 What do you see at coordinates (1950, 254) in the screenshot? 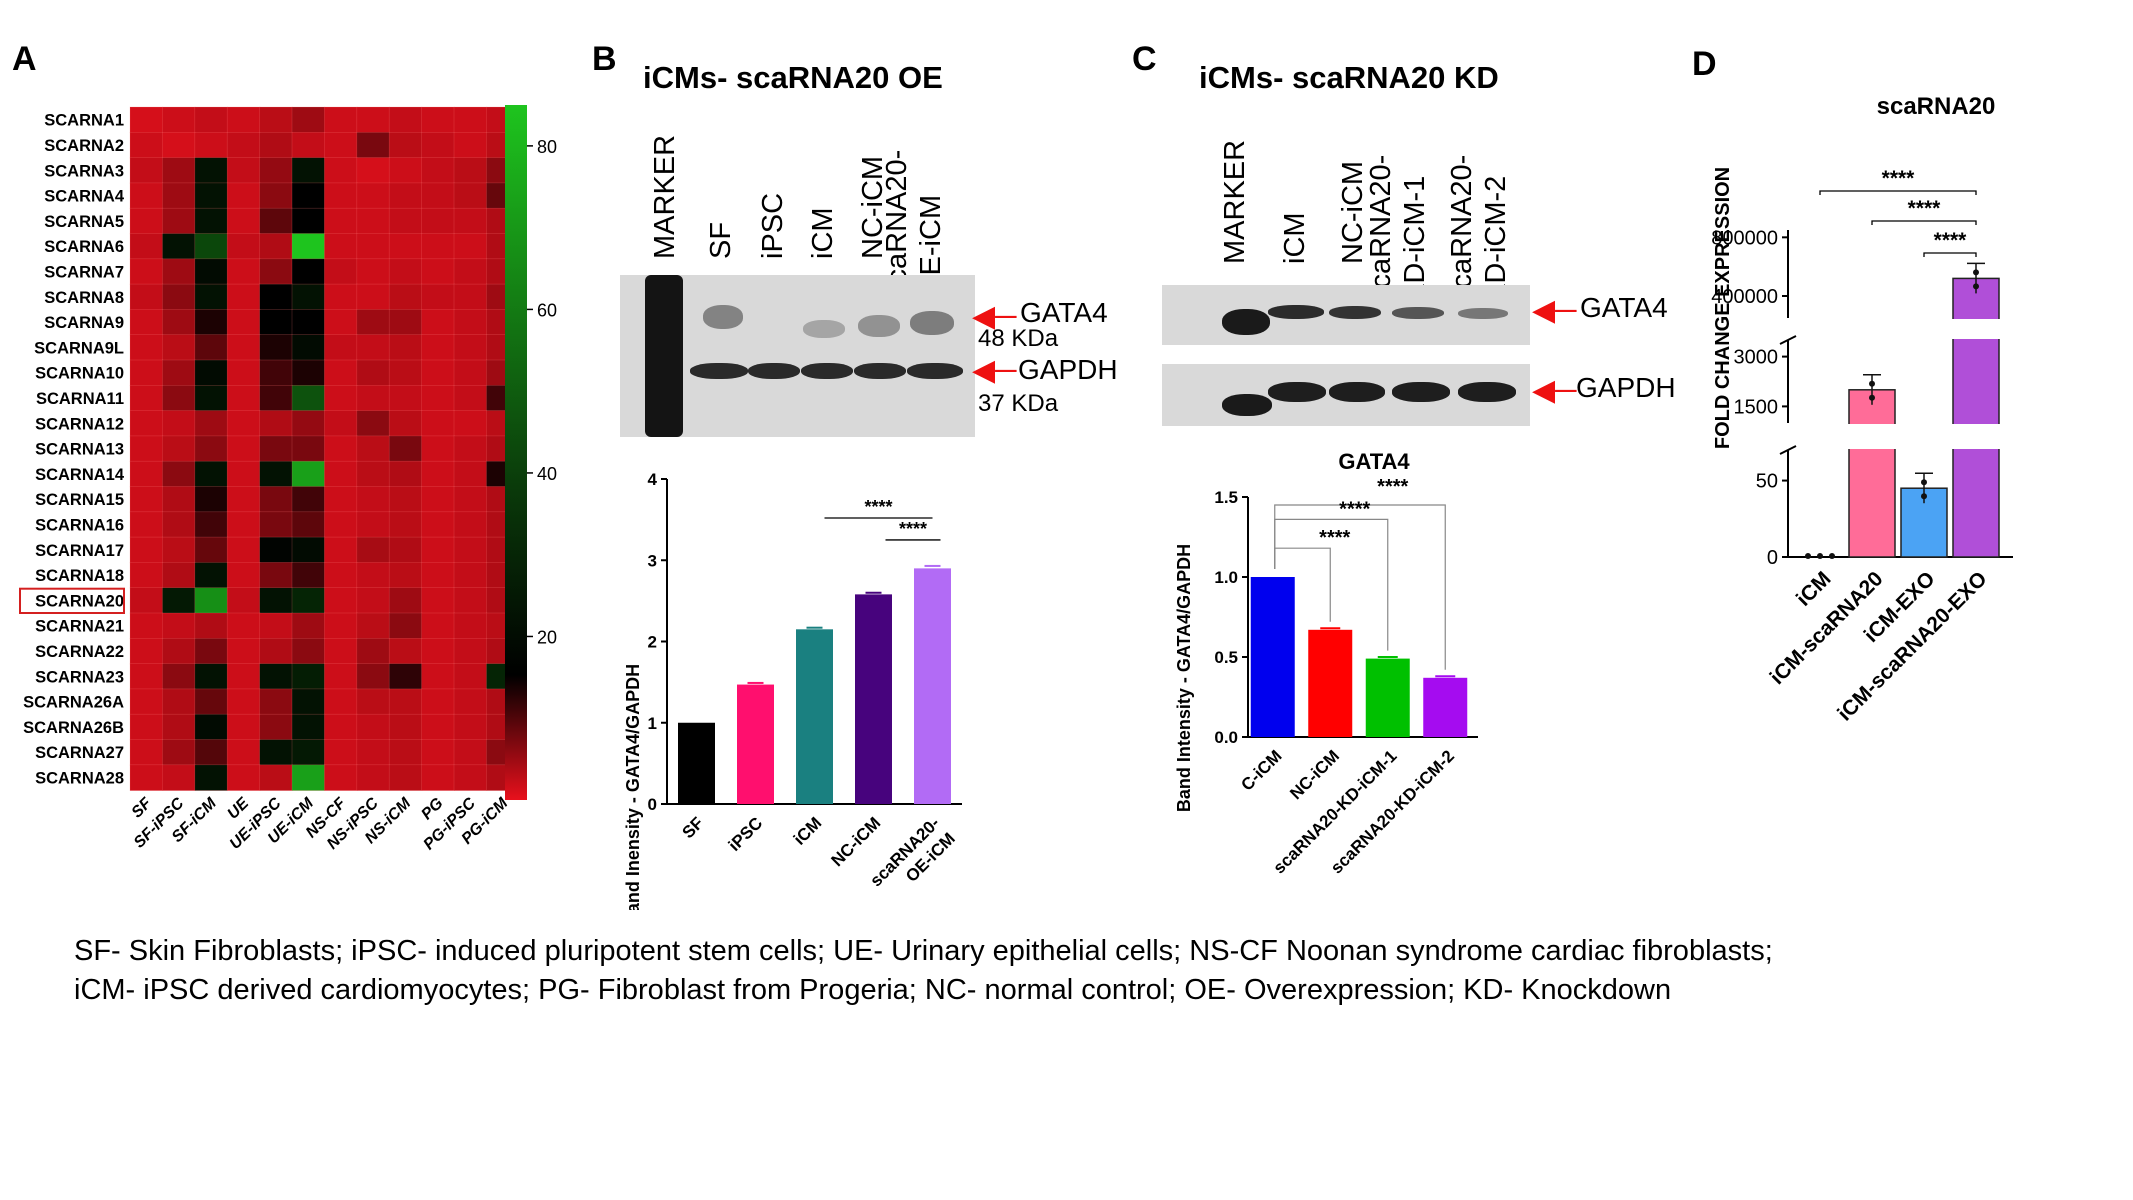
I see `sig-bracket` at bounding box center [1950, 254].